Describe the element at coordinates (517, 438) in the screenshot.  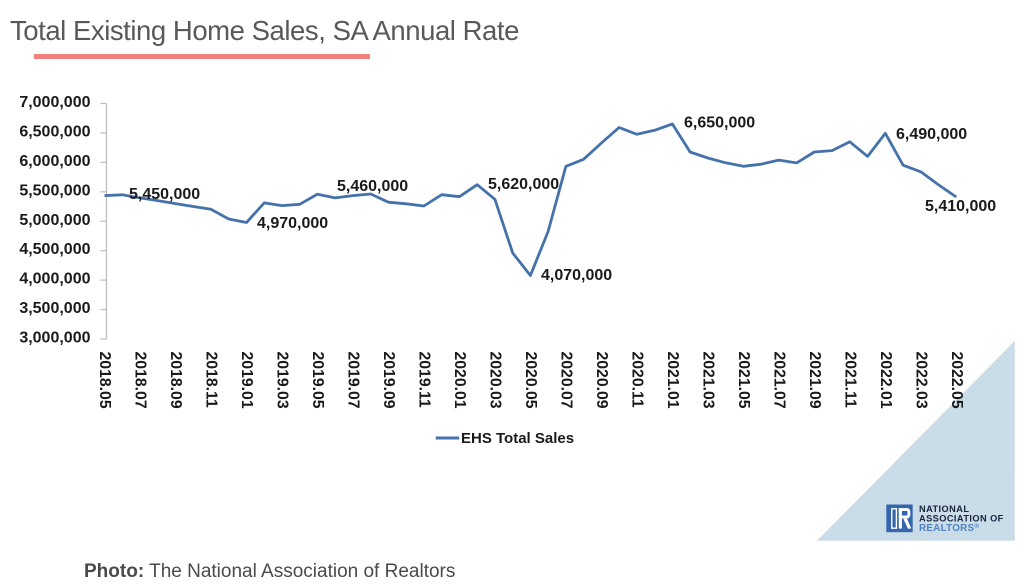
I see `svg-text: EHS Total Sales` at that location.